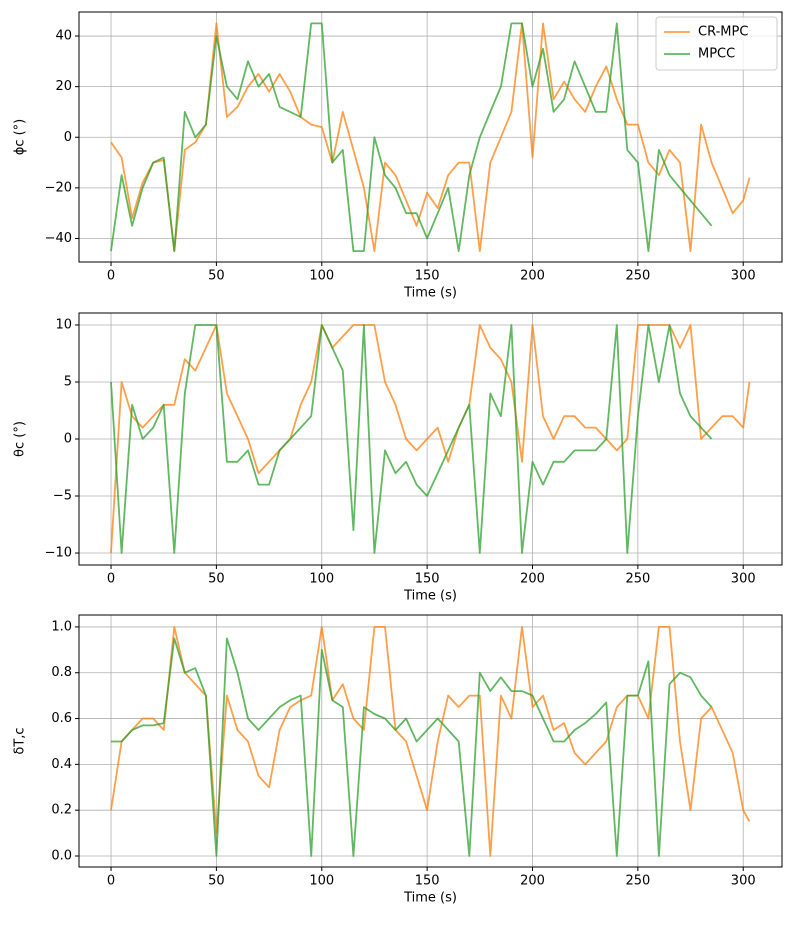 The height and width of the screenshot is (926, 793). What do you see at coordinates (723, 32) in the screenshot?
I see `legend-label: CR-MPC` at bounding box center [723, 32].